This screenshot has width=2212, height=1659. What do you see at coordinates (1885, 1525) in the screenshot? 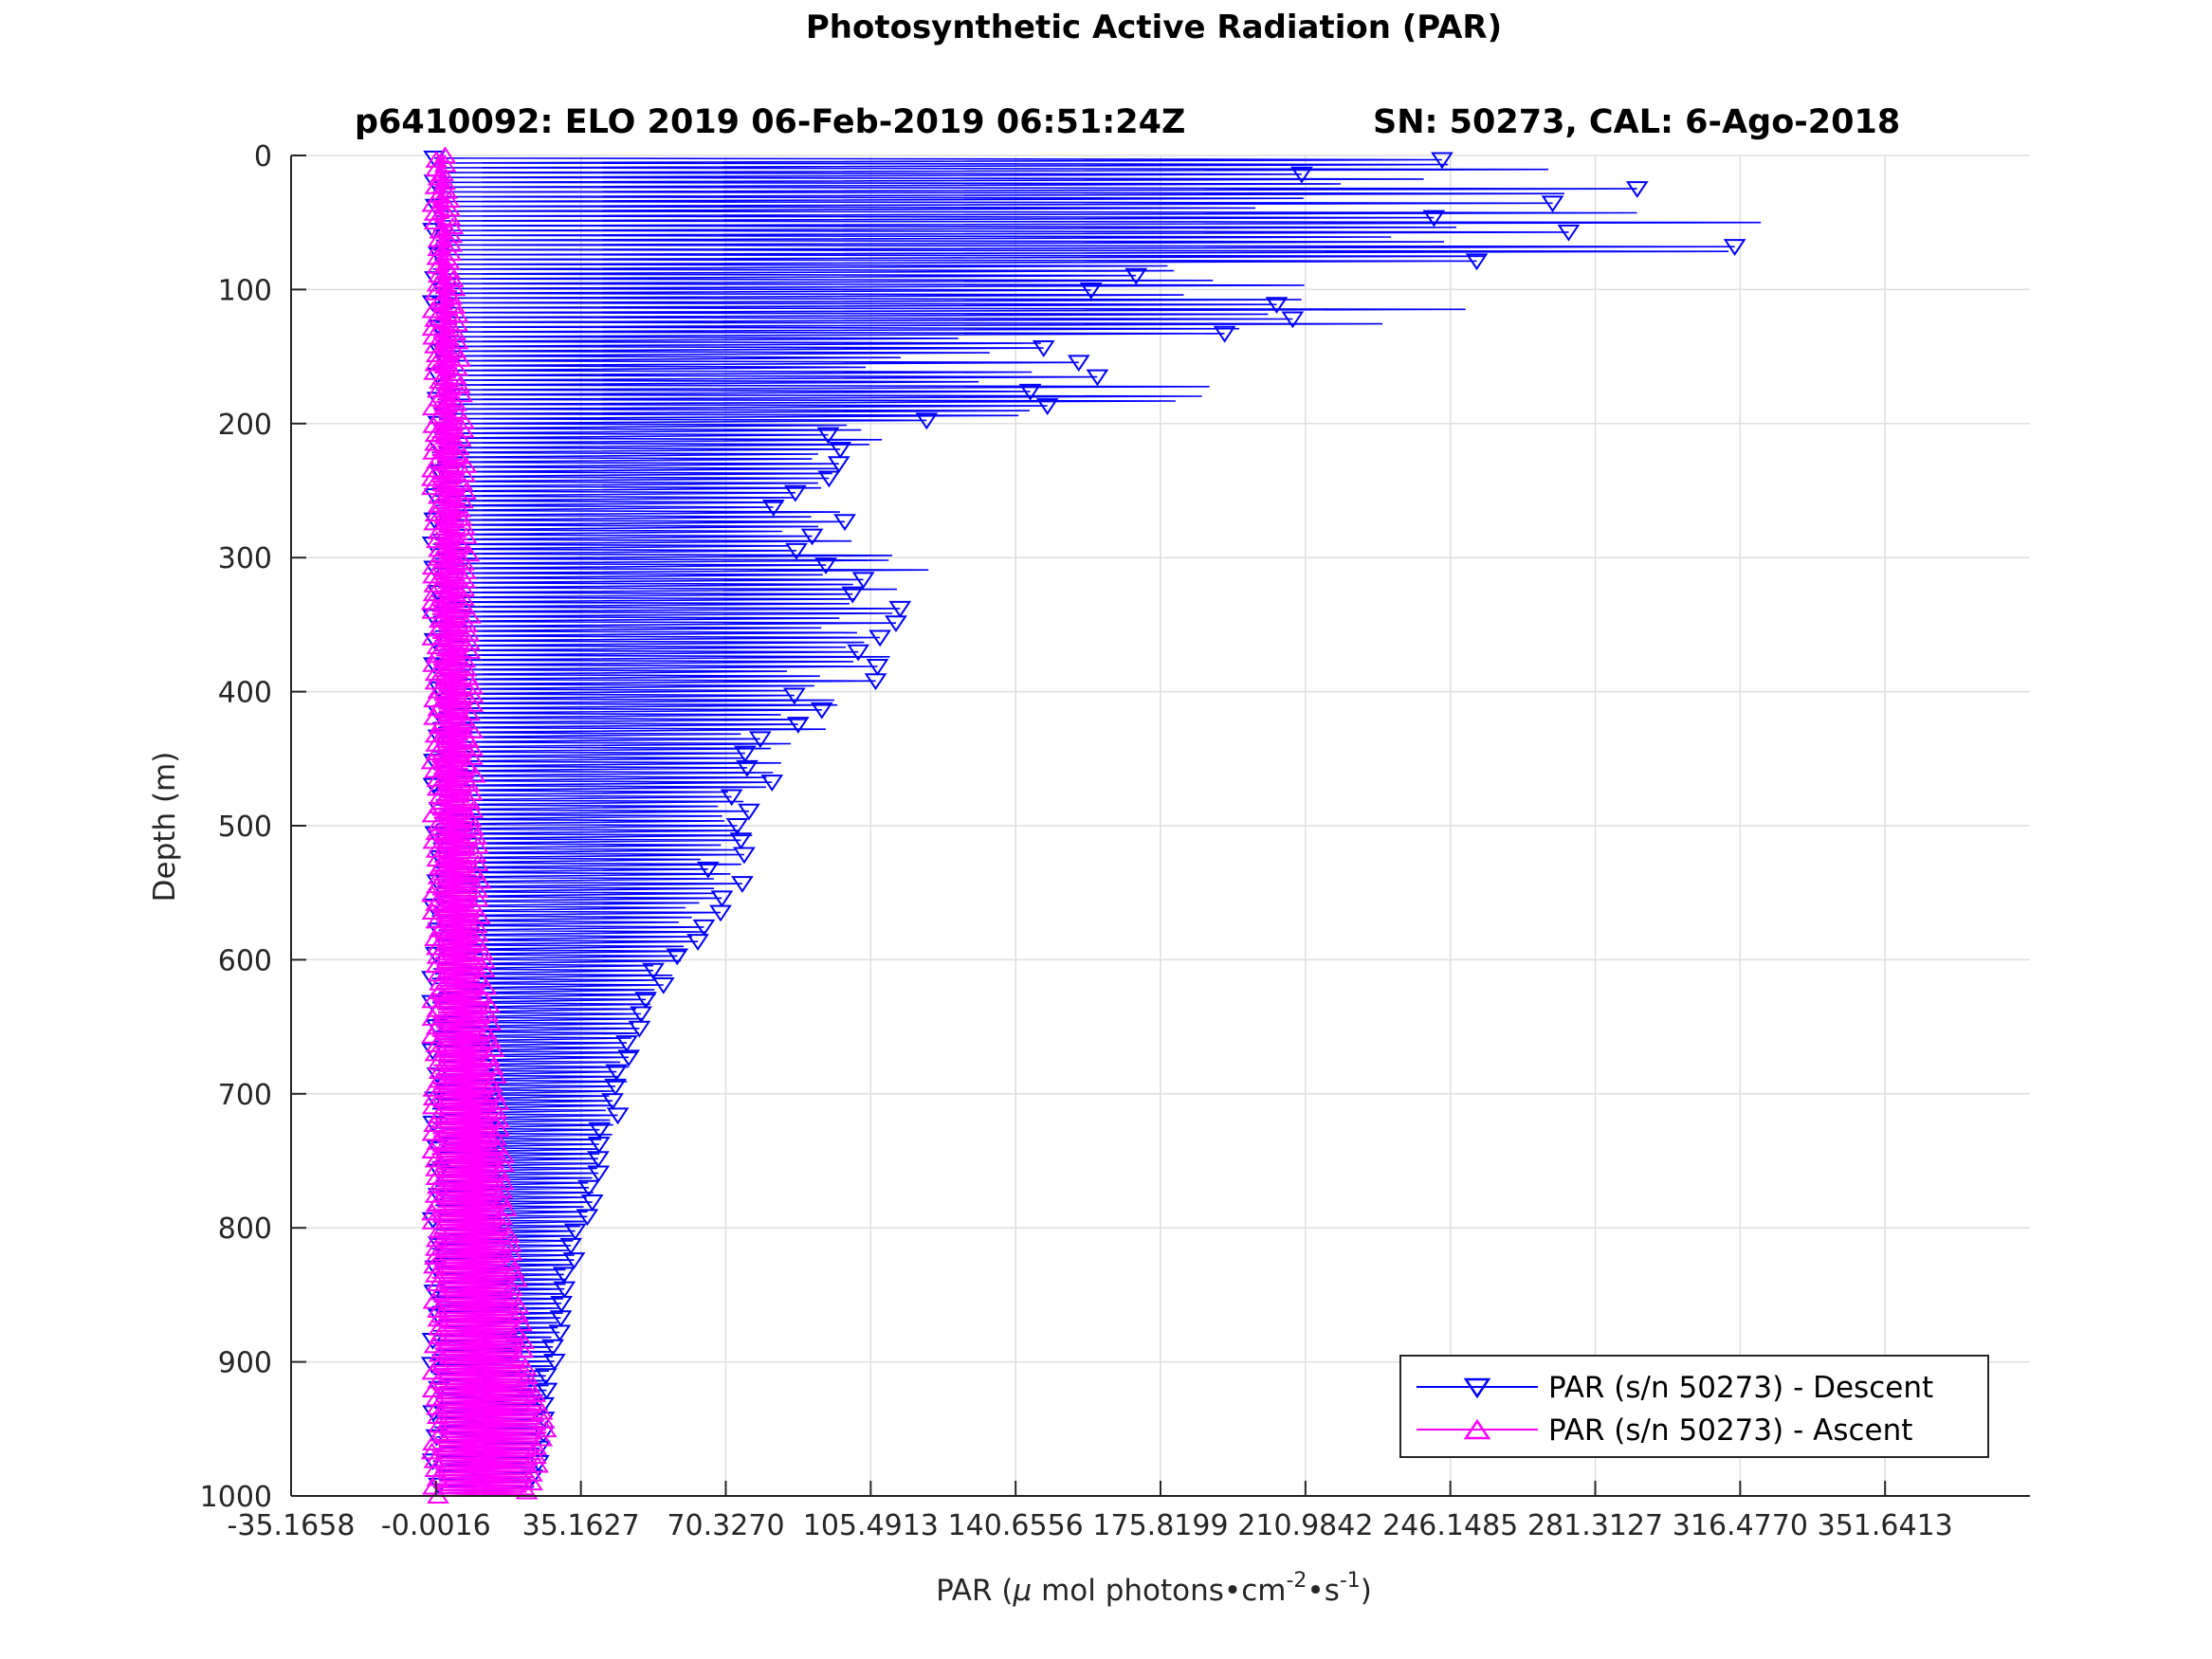
I see `x-tick-label: 351.6413` at bounding box center [1885, 1525].